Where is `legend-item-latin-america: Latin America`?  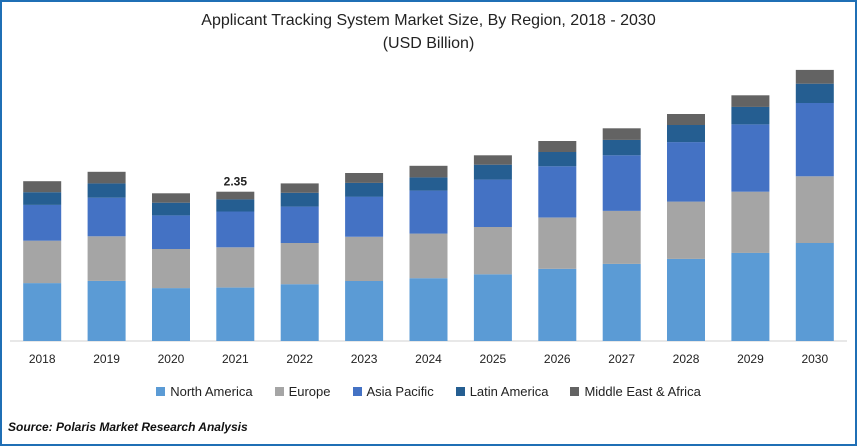 legend-item-latin-america: Latin America is located at coordinates (502, 391).